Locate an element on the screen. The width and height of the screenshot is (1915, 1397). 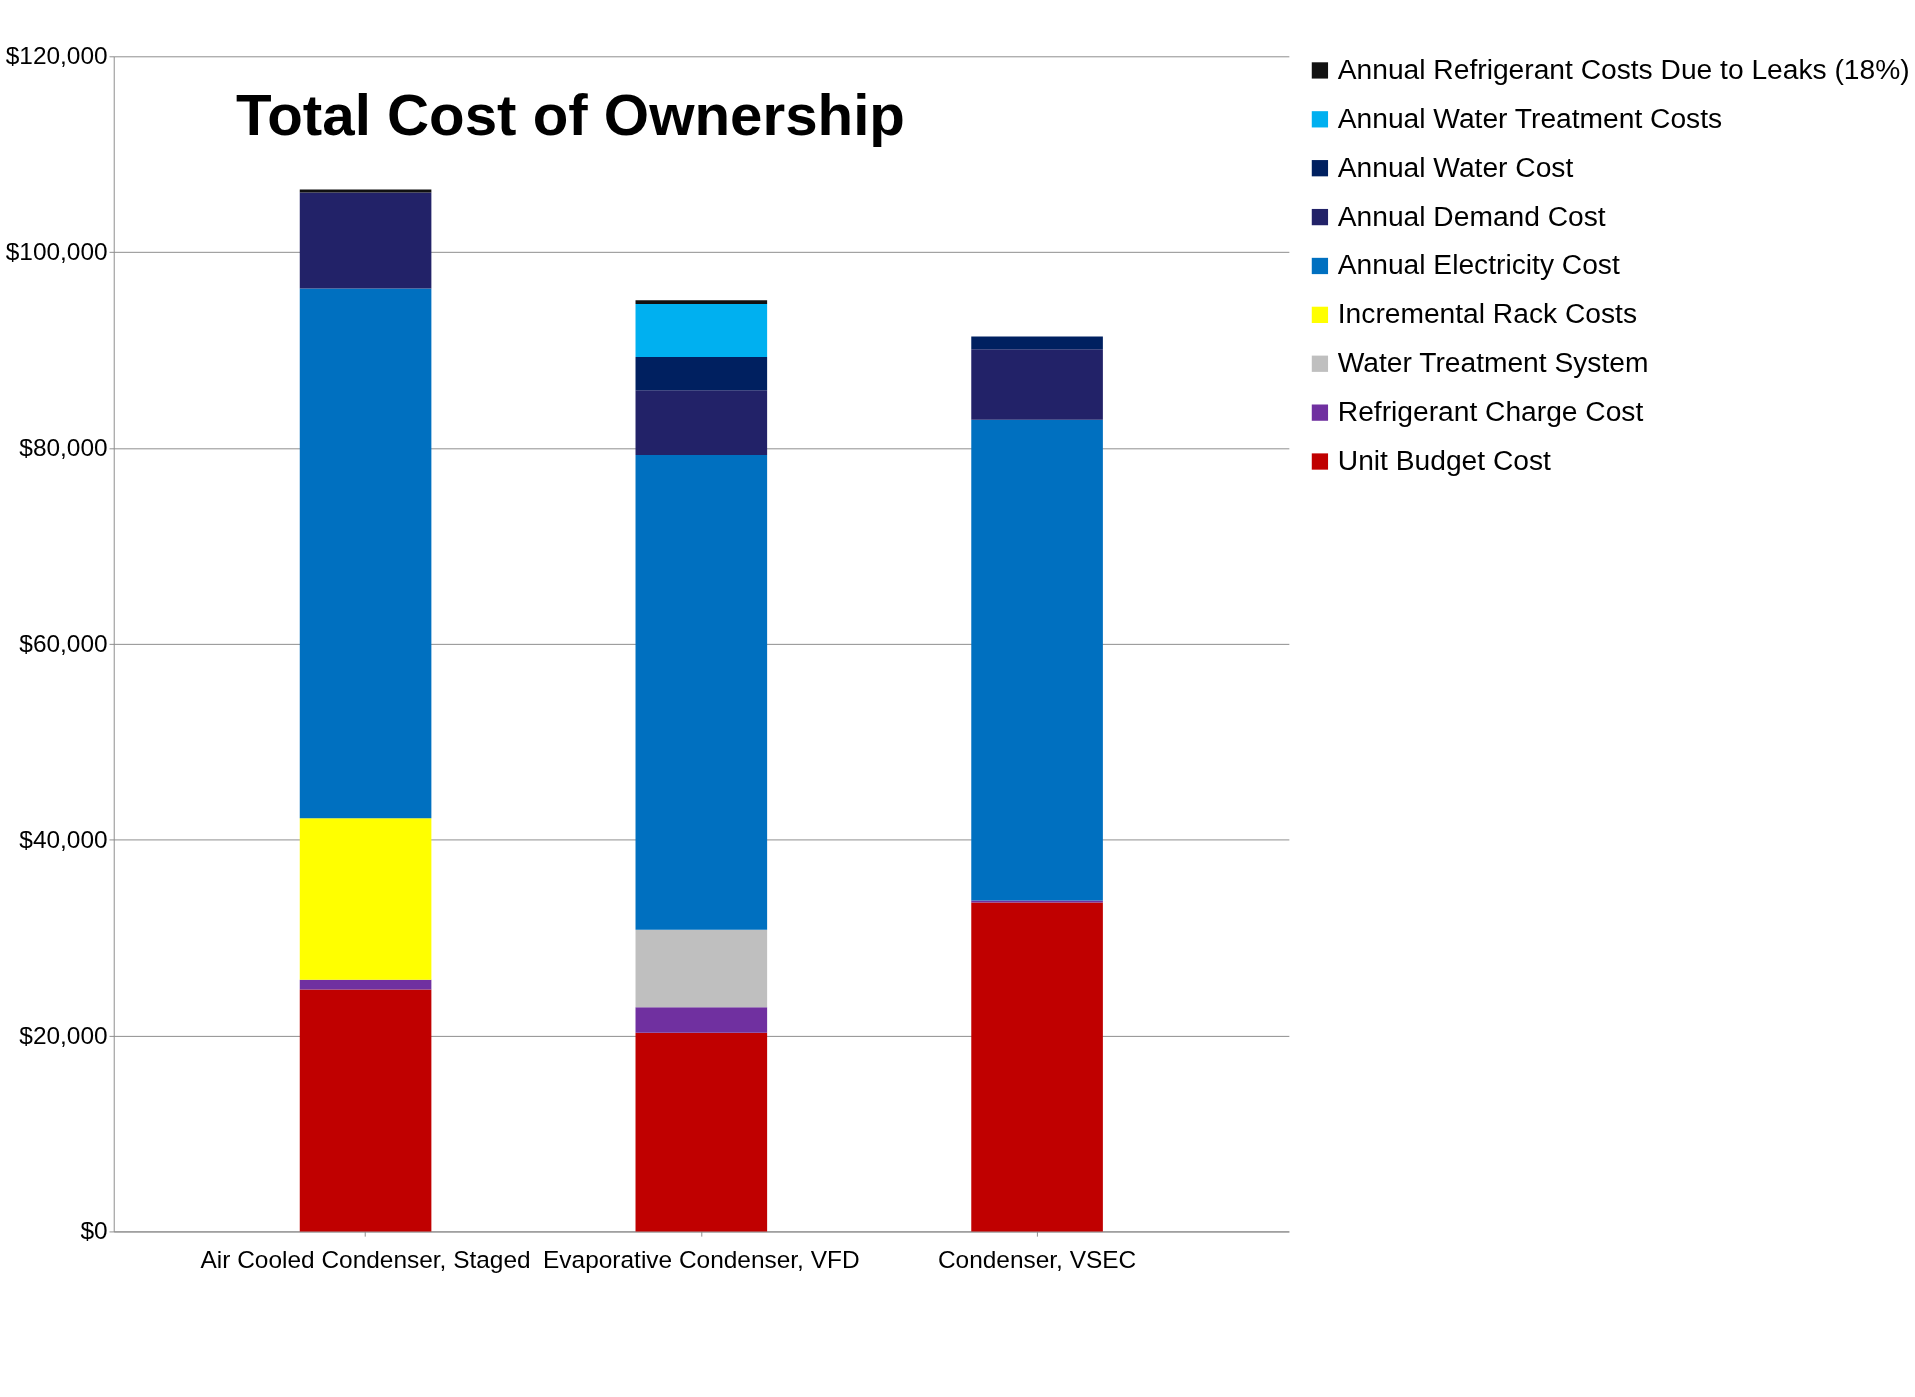
legend-label: Annual Demand Cost is located at coordinates (1471, 215).